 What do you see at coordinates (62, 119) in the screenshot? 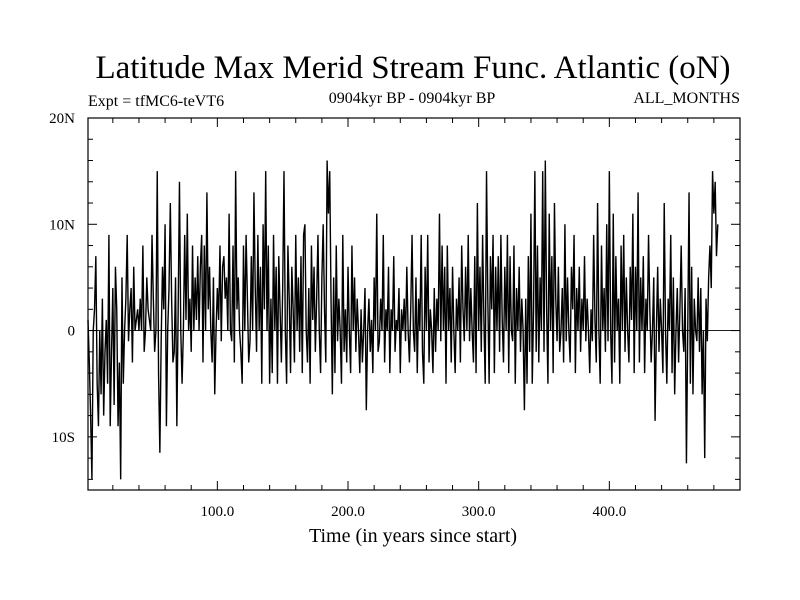
I see `y-tick-label: 20N` at bounding box center [62, 119].